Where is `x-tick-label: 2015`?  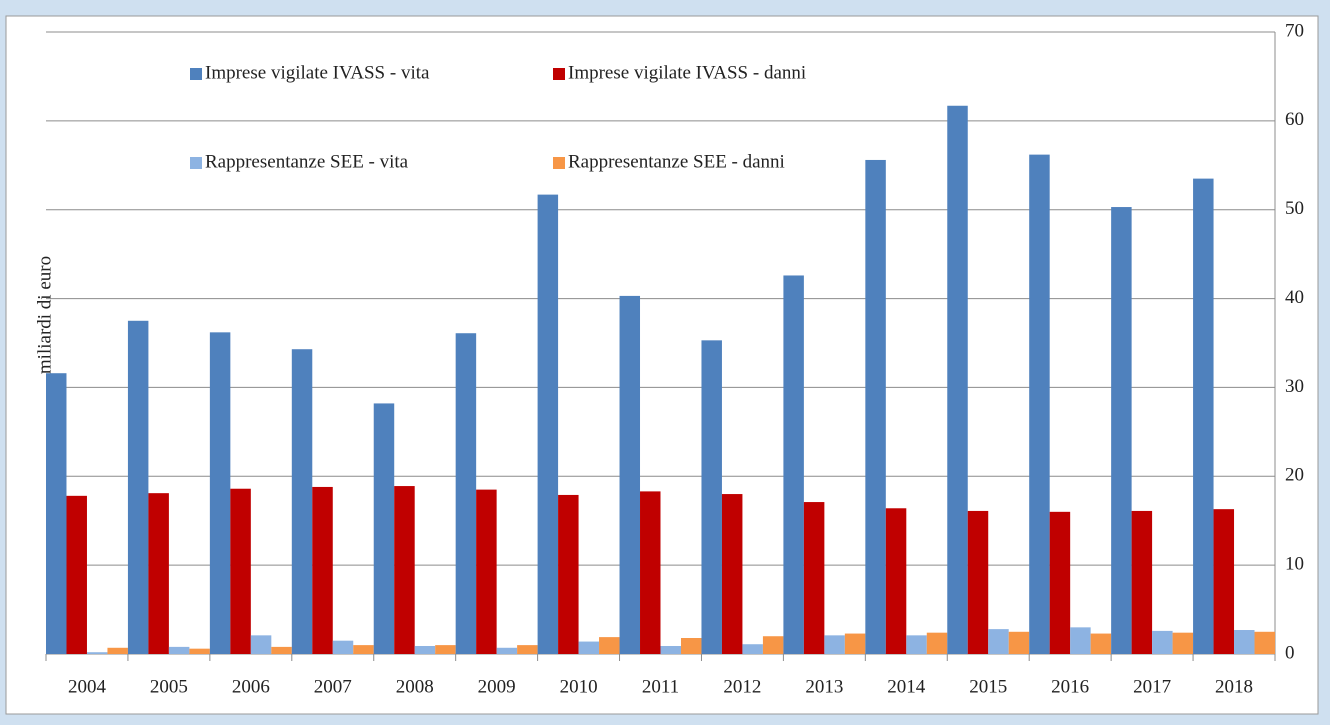
x-tick-label: 2015 is located at coordinates (988, 686).